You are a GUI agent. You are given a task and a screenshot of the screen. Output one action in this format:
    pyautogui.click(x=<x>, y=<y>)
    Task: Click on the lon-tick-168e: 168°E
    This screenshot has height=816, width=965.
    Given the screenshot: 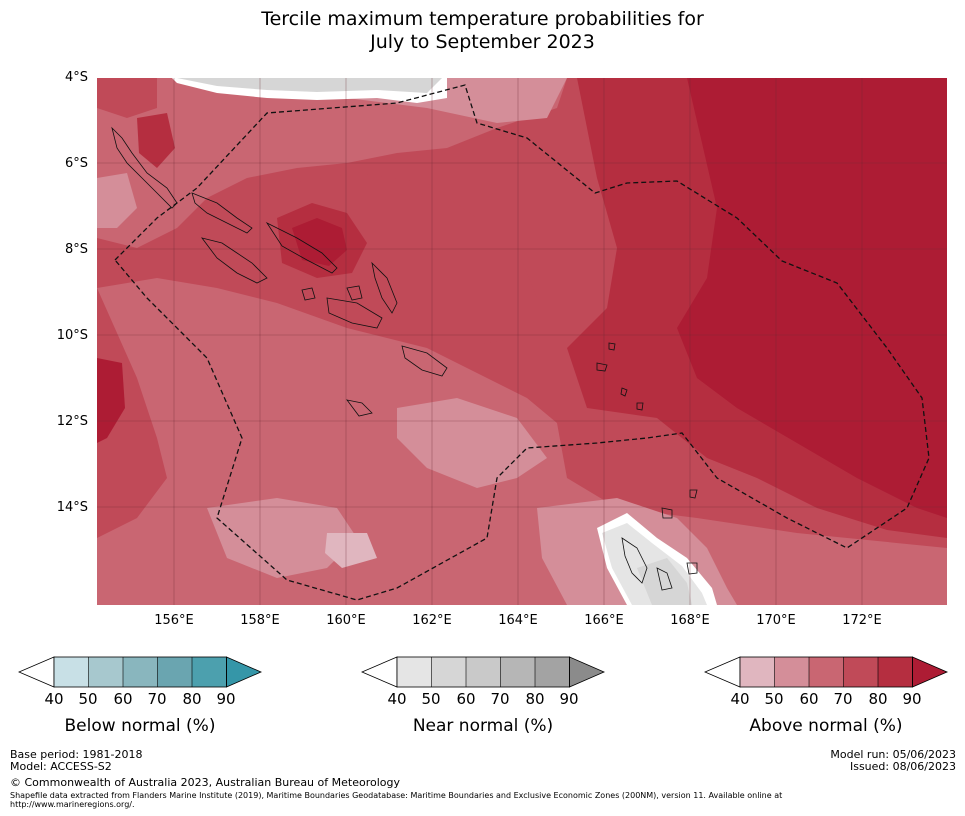 What is the action you would take?
    pyautogui.click(x=690, y=620)
    